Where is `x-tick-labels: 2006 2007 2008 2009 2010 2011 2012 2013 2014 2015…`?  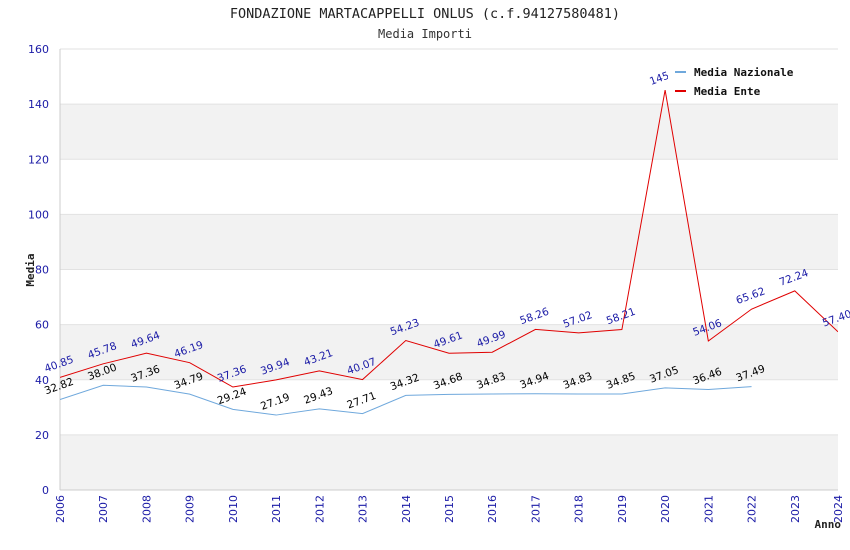
x-tick-labels: 2006 2007 2008 2009 2010 2011 2012 2013 2014 2015… is located at coordinates (449, 509).